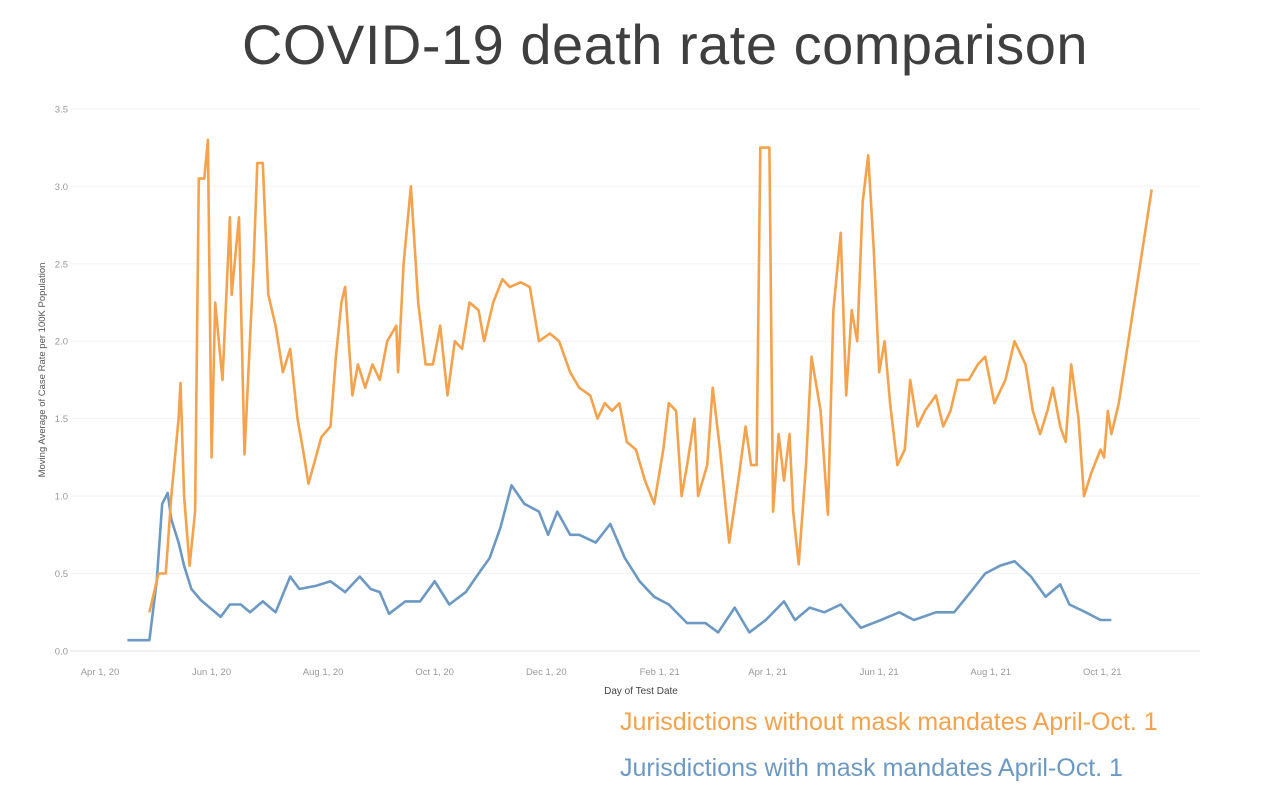  What do you see at coordinates (100, 672) in the screenshot?
I see `x-tick-label: Apr 1, 20` at bounding box center [100, 672].